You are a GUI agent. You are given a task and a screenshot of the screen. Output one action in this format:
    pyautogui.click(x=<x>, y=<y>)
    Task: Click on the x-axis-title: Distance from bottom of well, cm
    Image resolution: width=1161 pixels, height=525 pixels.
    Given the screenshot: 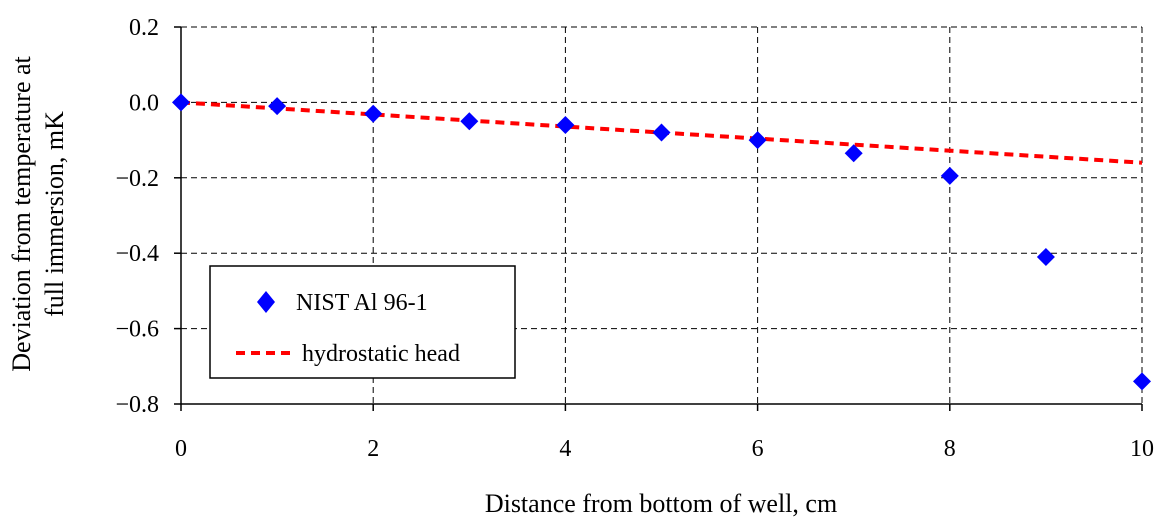 What is the action you would take?
    pyautogui.click(x=661, y=503)
    